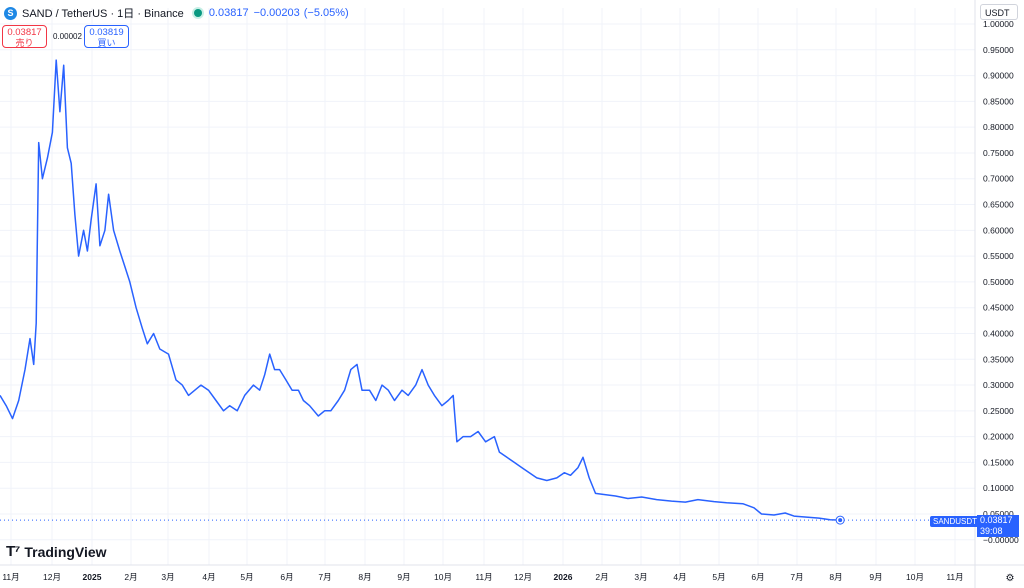 Image resolution: width=1024 pixels, height=588 pixels. What do you see at coordinates (92, 577) in the screenshot?
I see `x-axis-tick-label: 2025` at bounding box center [92, 577].